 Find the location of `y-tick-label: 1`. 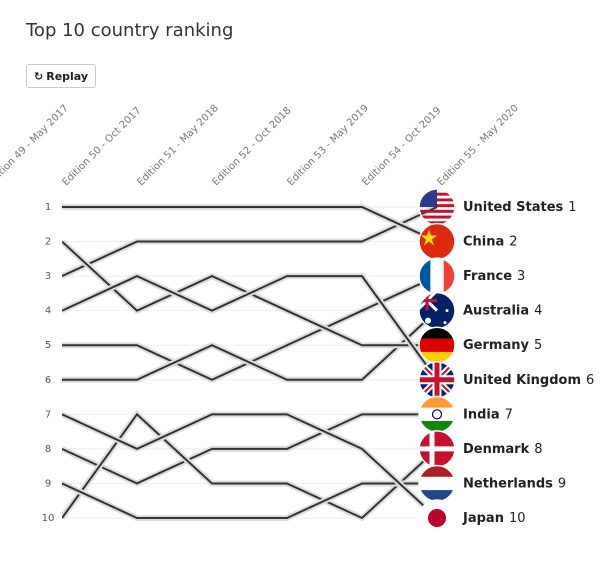

y-tick-label: 1 is located at coordinates (48, 207).